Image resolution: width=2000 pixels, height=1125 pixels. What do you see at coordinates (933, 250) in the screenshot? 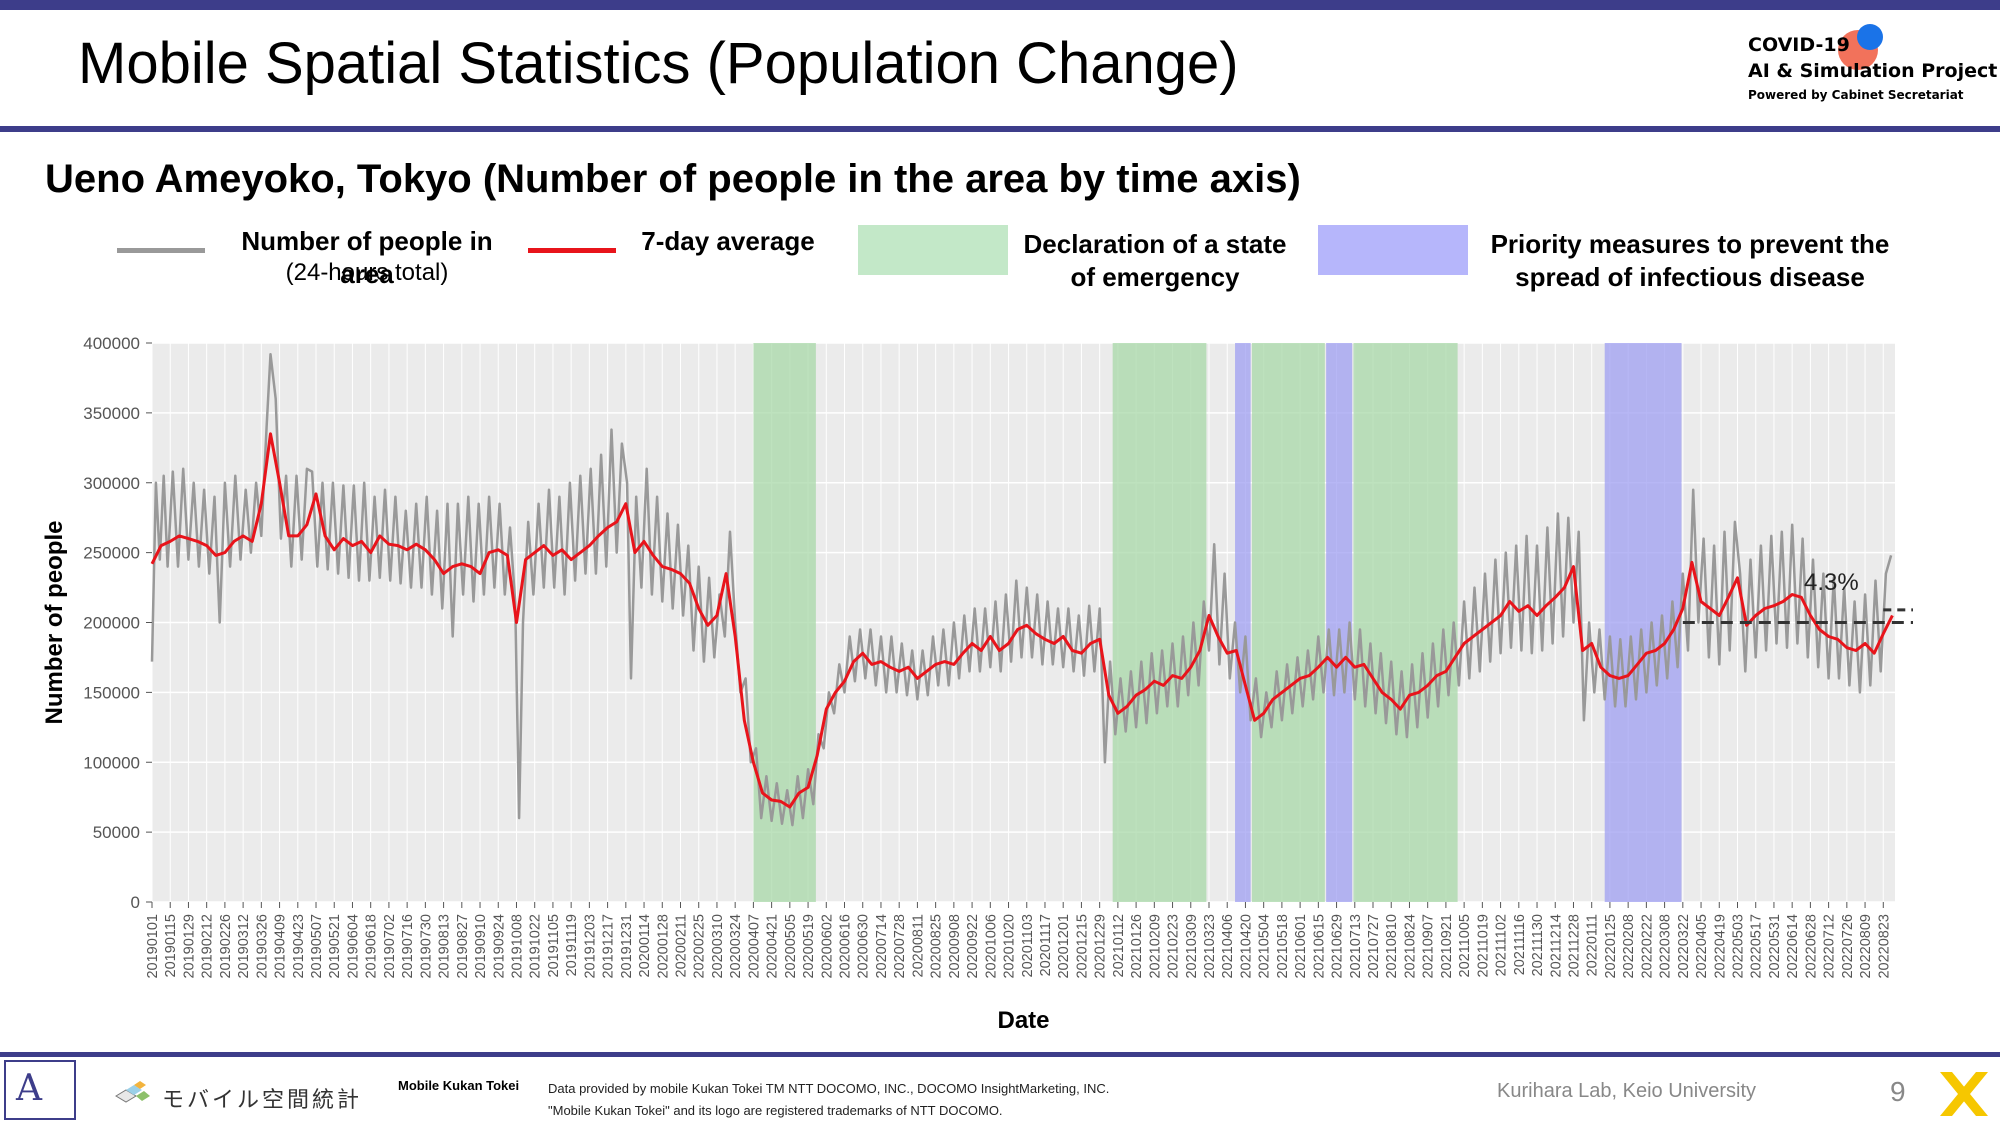
I see `legend-emergency-swatch` at bounding box center [933, 250].